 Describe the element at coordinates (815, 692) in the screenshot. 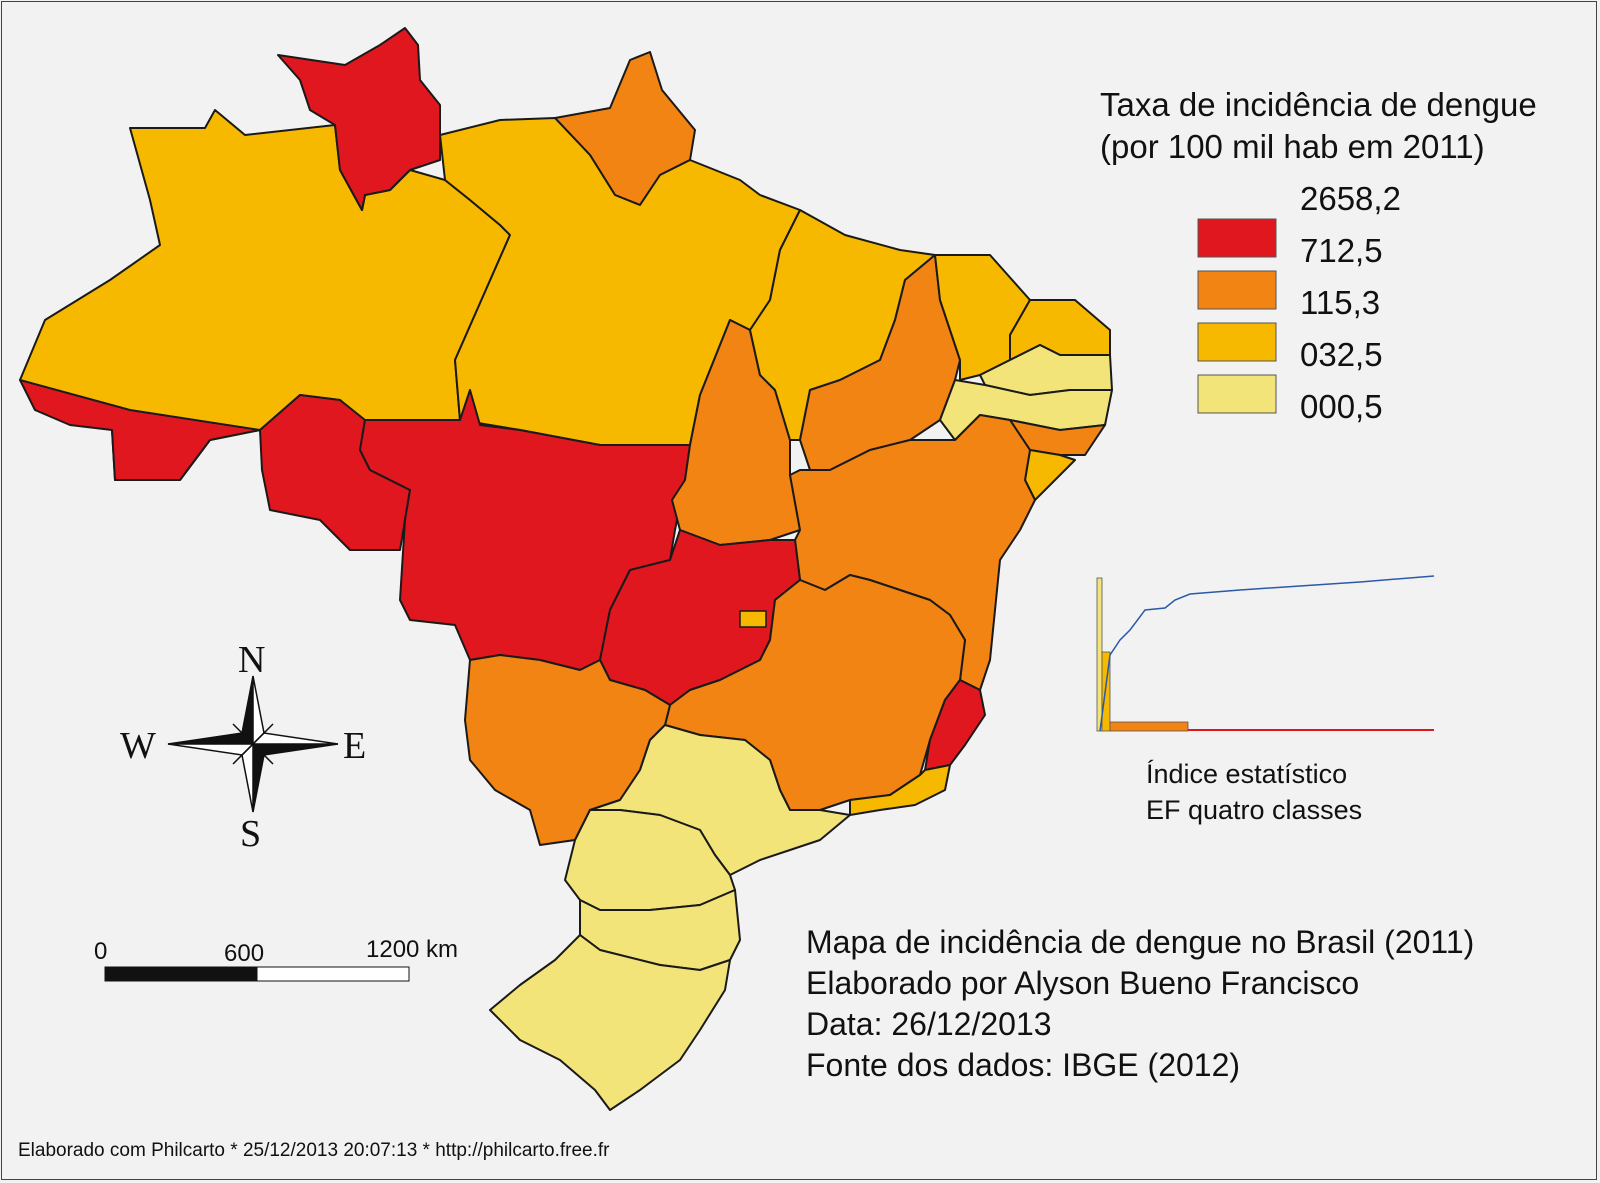

I see `state-minas-gerais` at that location.